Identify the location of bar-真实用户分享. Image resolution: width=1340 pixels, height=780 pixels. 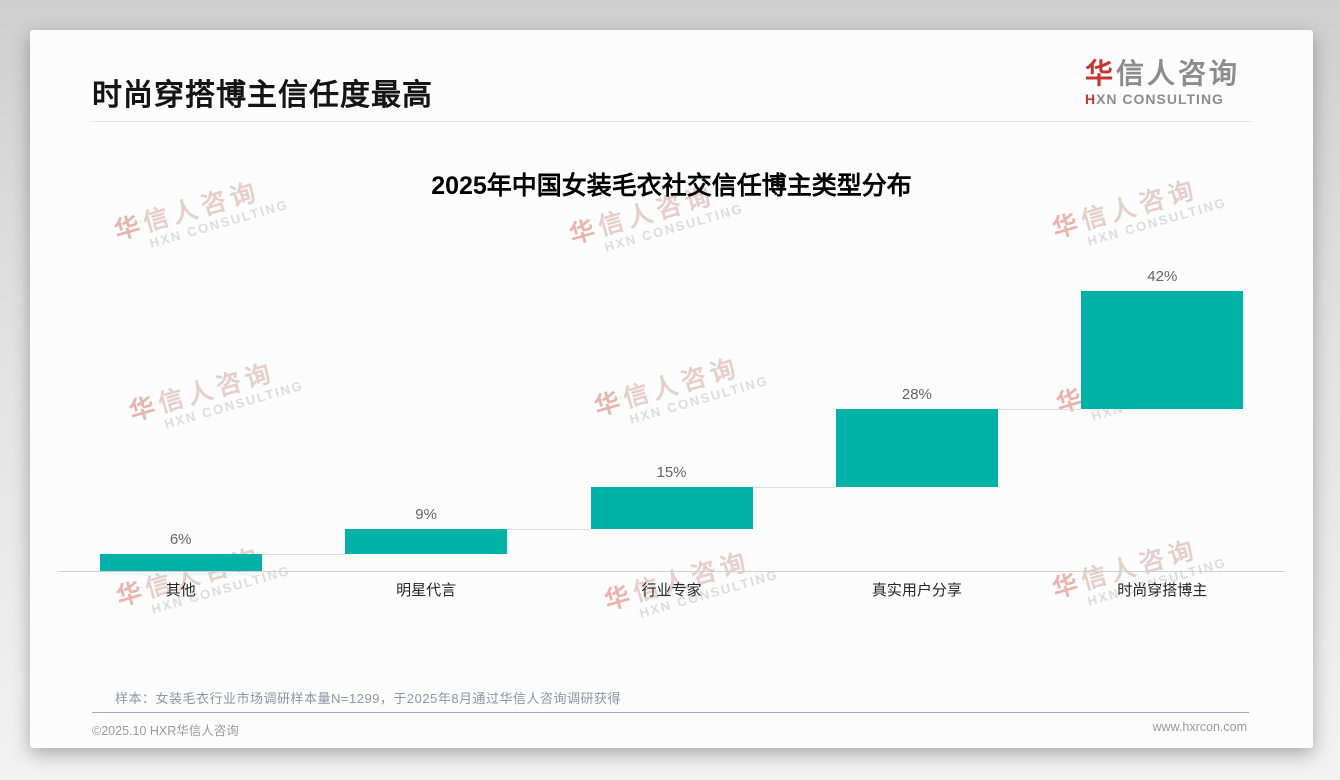
(916, 447).